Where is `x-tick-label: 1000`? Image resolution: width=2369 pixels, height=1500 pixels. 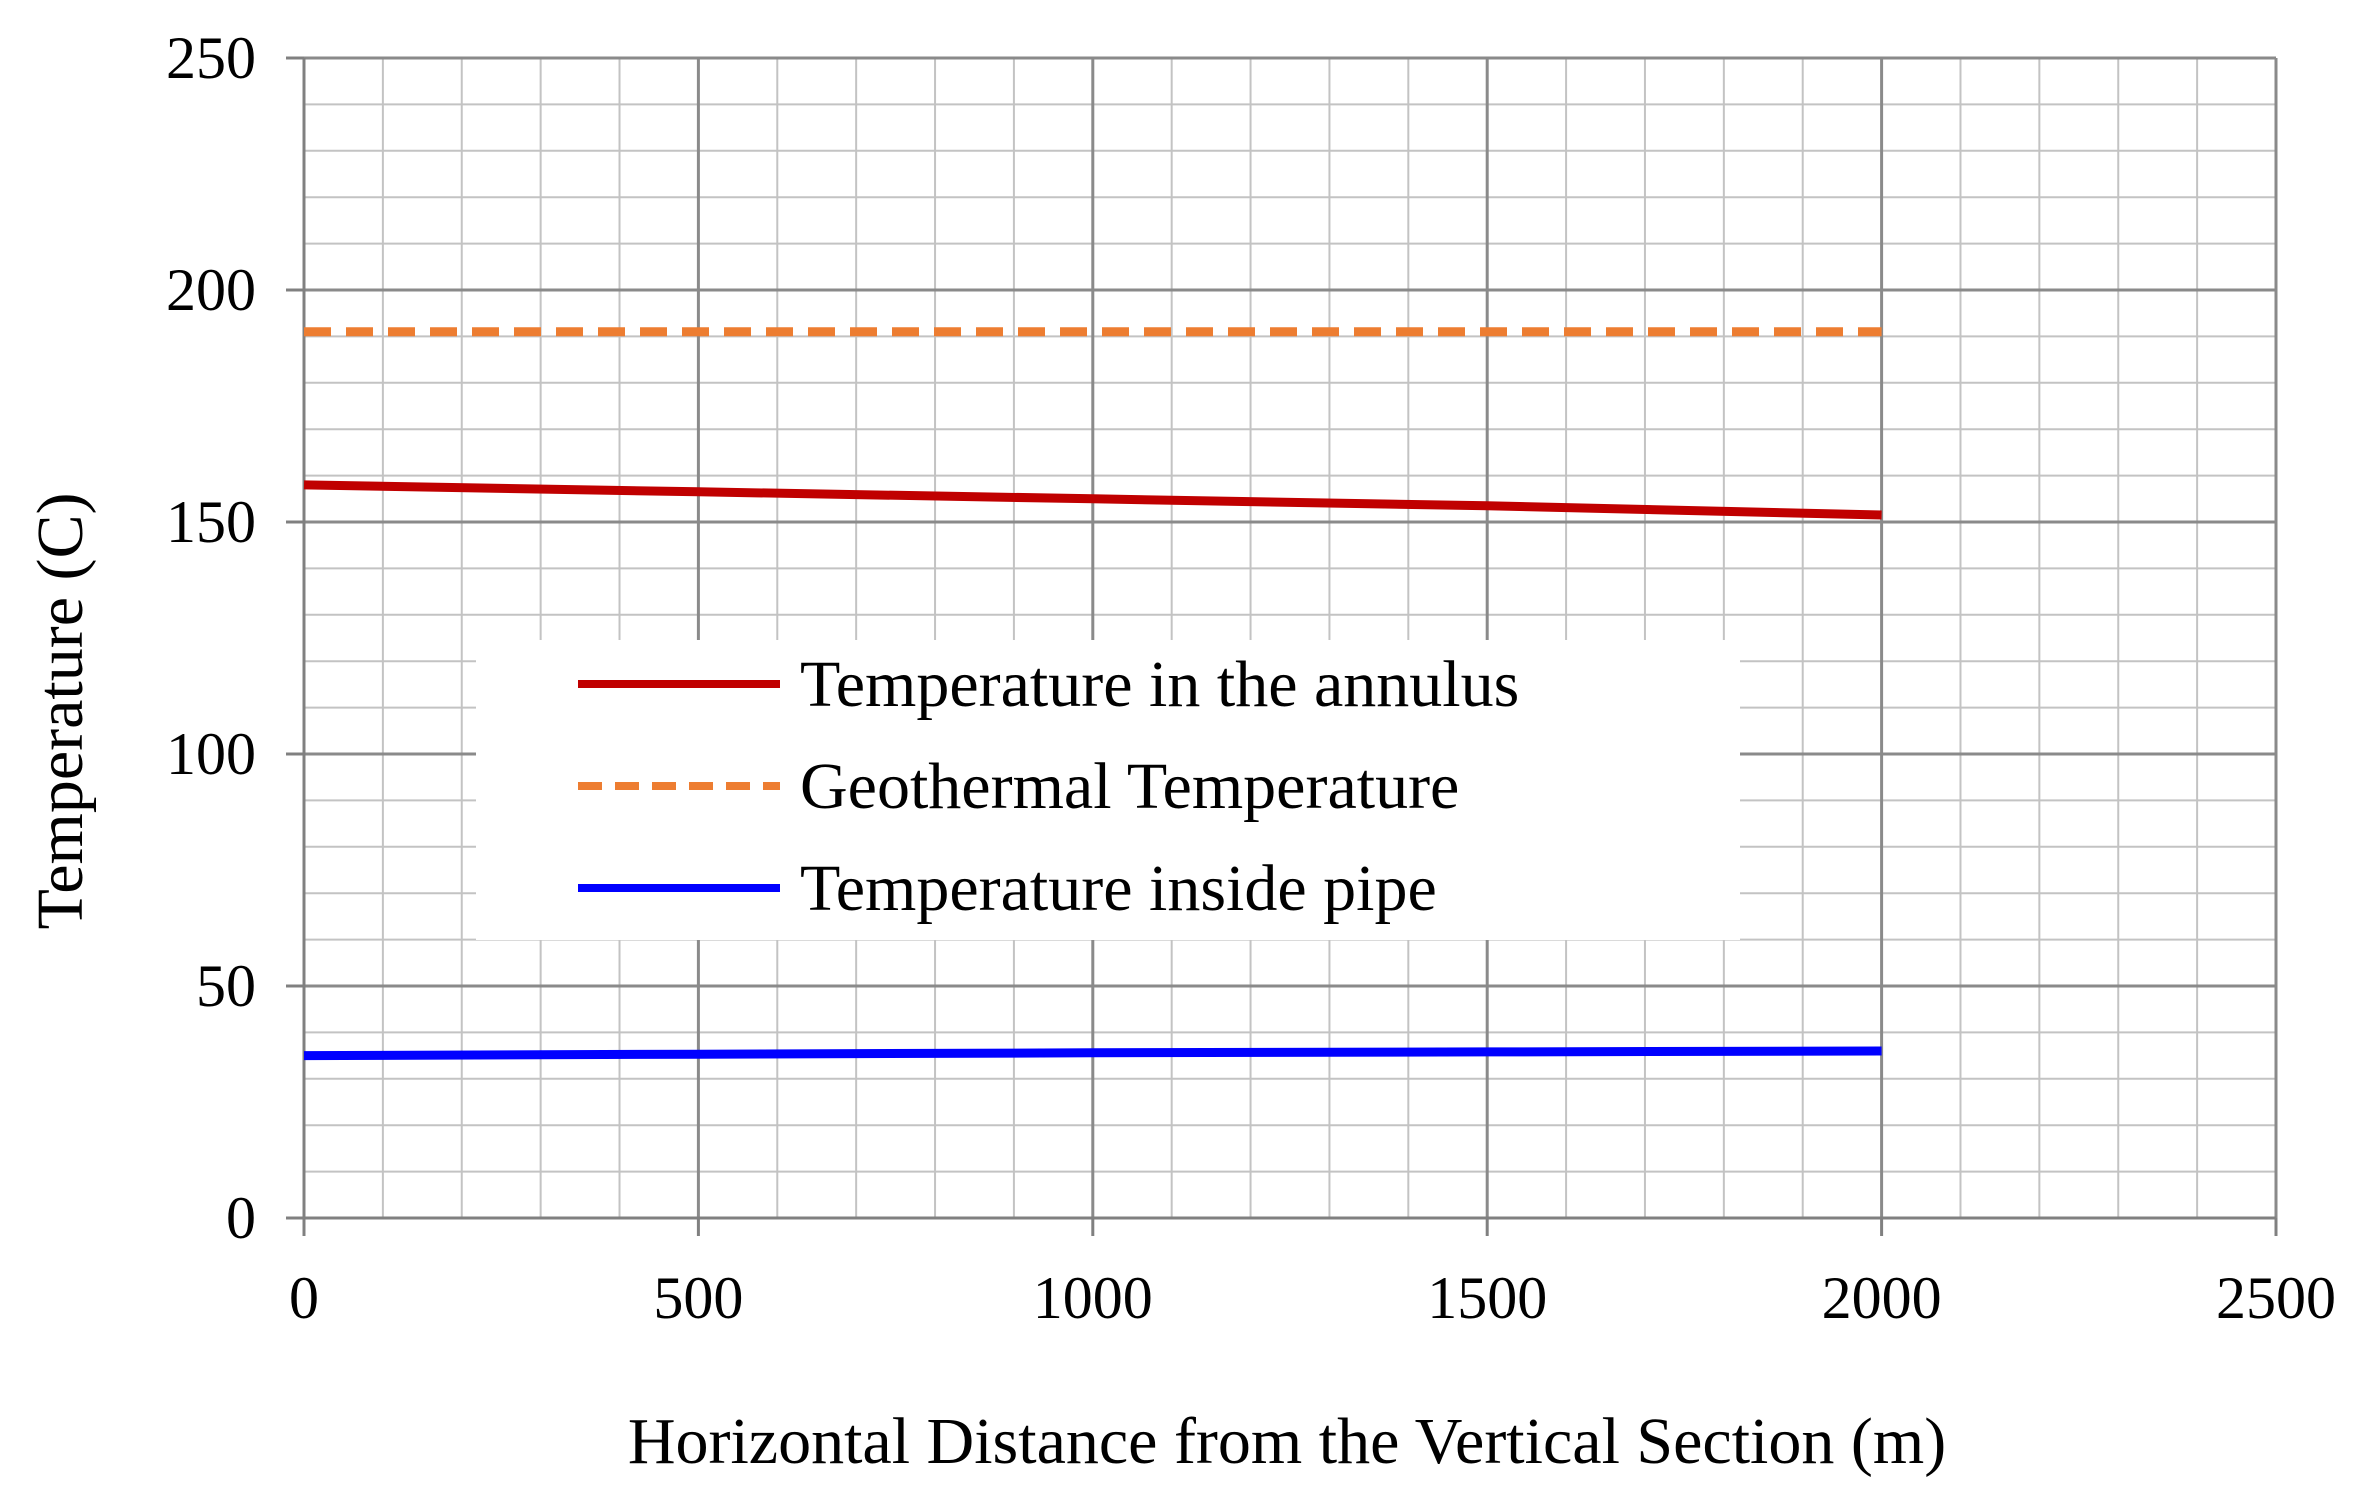
x-tick-label: 1000 is located at coordinates (1093, 1298).